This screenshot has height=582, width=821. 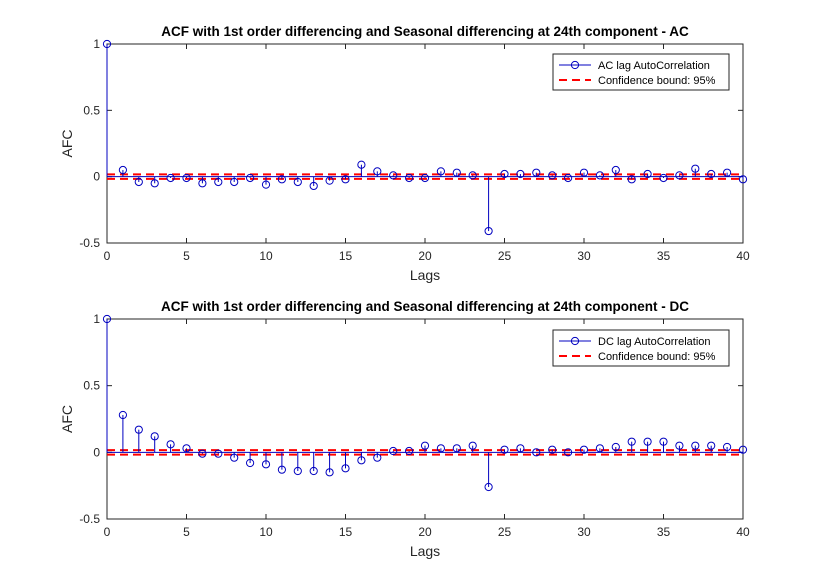 What do you see at coordinates (654, 342) in the screenshot?
I see `legend-label-stem: DC lag AutoCorrelation` at bounding box center [654, 342].